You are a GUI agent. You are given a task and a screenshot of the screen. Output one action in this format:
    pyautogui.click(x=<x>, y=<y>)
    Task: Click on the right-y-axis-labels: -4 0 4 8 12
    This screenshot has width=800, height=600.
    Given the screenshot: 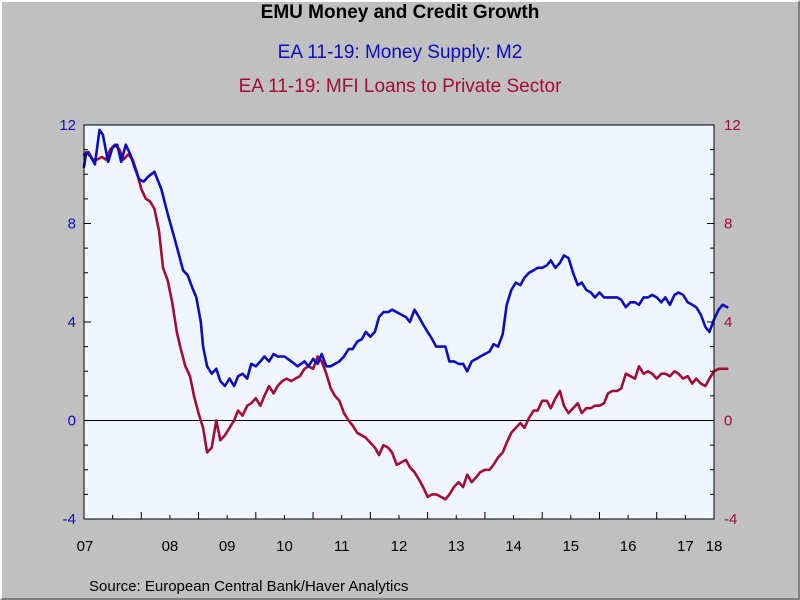 What is the action you would take?
    pyautogui.click(x=732, y=322)
    